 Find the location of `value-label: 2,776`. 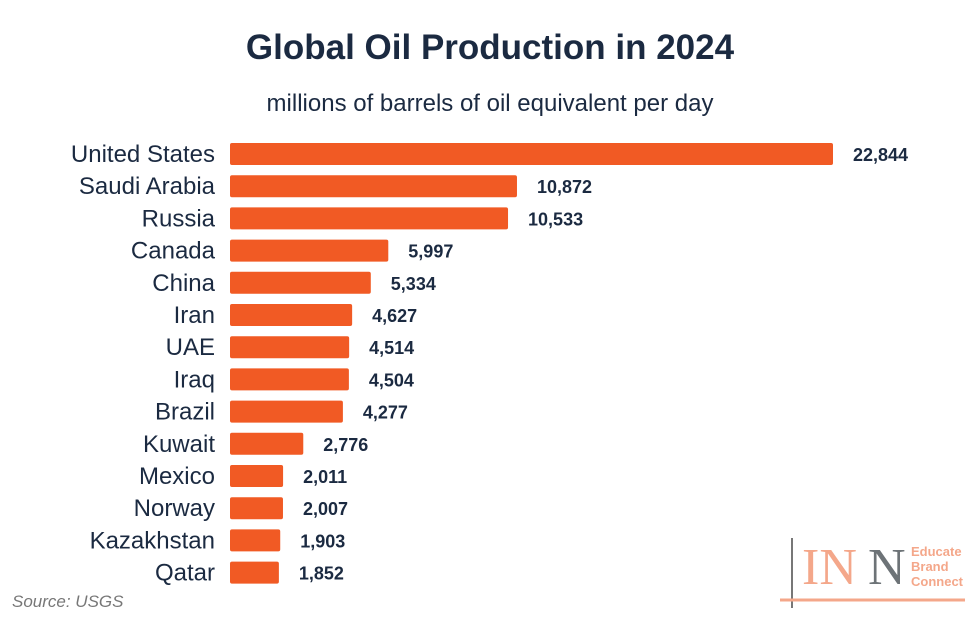

value-label: 2,776 is located at coordinates (345, 445).